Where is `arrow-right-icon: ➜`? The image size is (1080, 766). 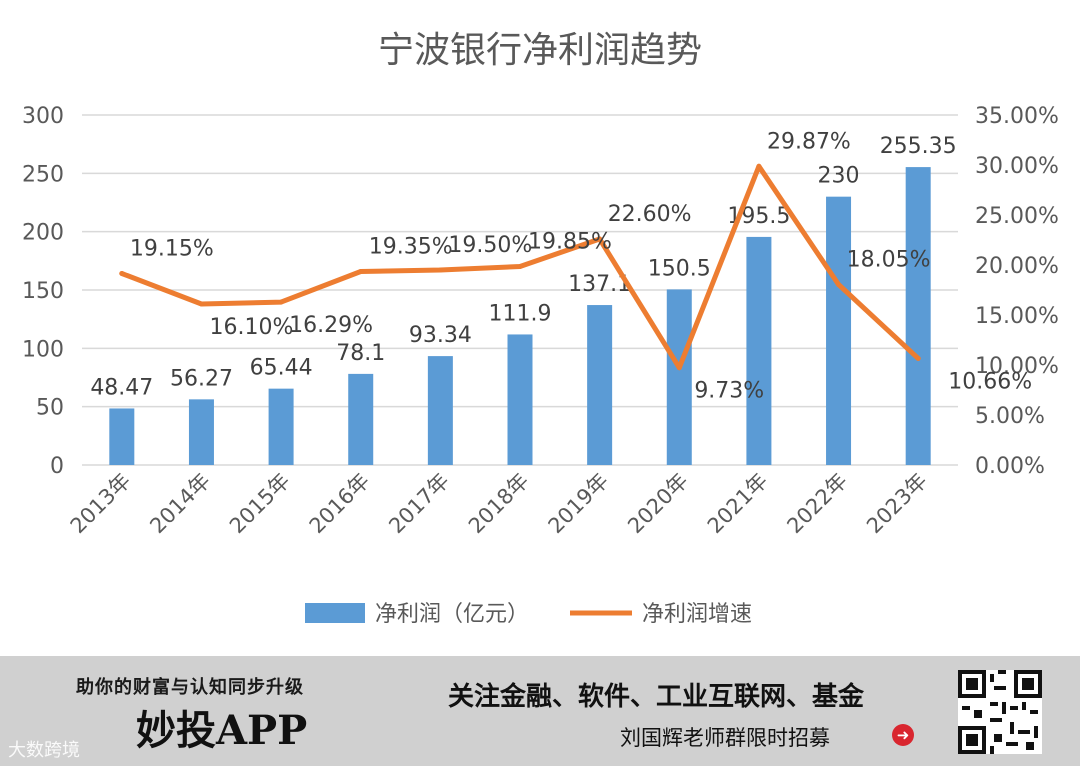
arrow-right-icon: ➜ is located at coordinates (903, 735).